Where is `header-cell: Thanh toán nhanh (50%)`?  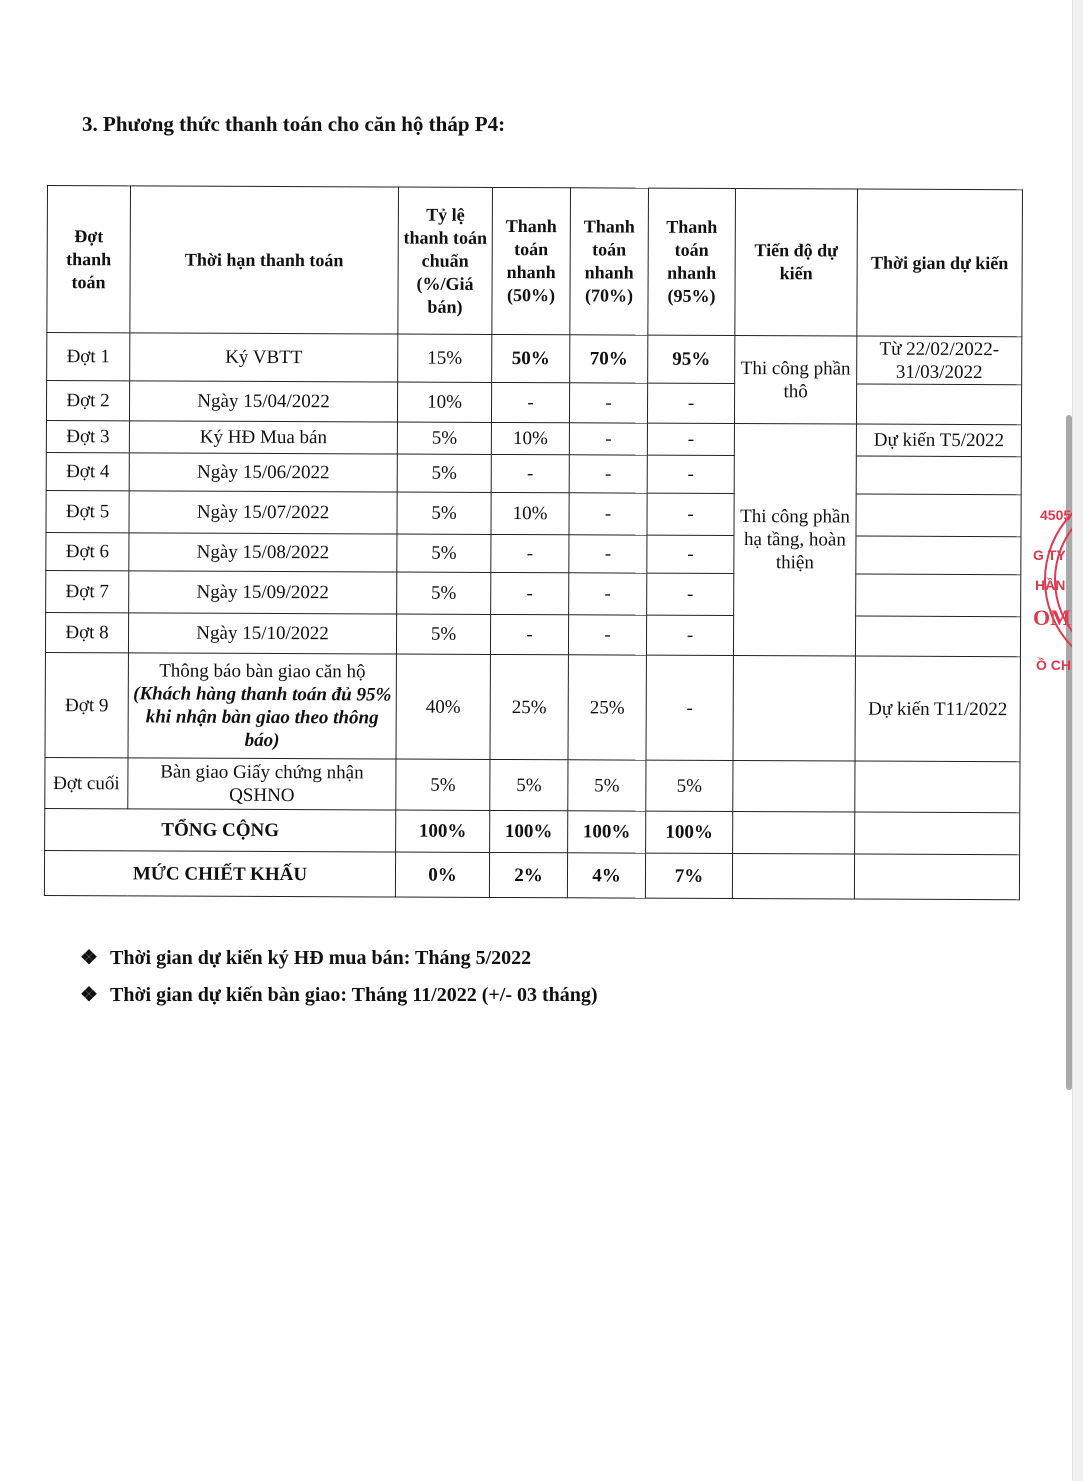
header-cell: Thanh toán nhanh (50%) is located at coordinates (531, 261).